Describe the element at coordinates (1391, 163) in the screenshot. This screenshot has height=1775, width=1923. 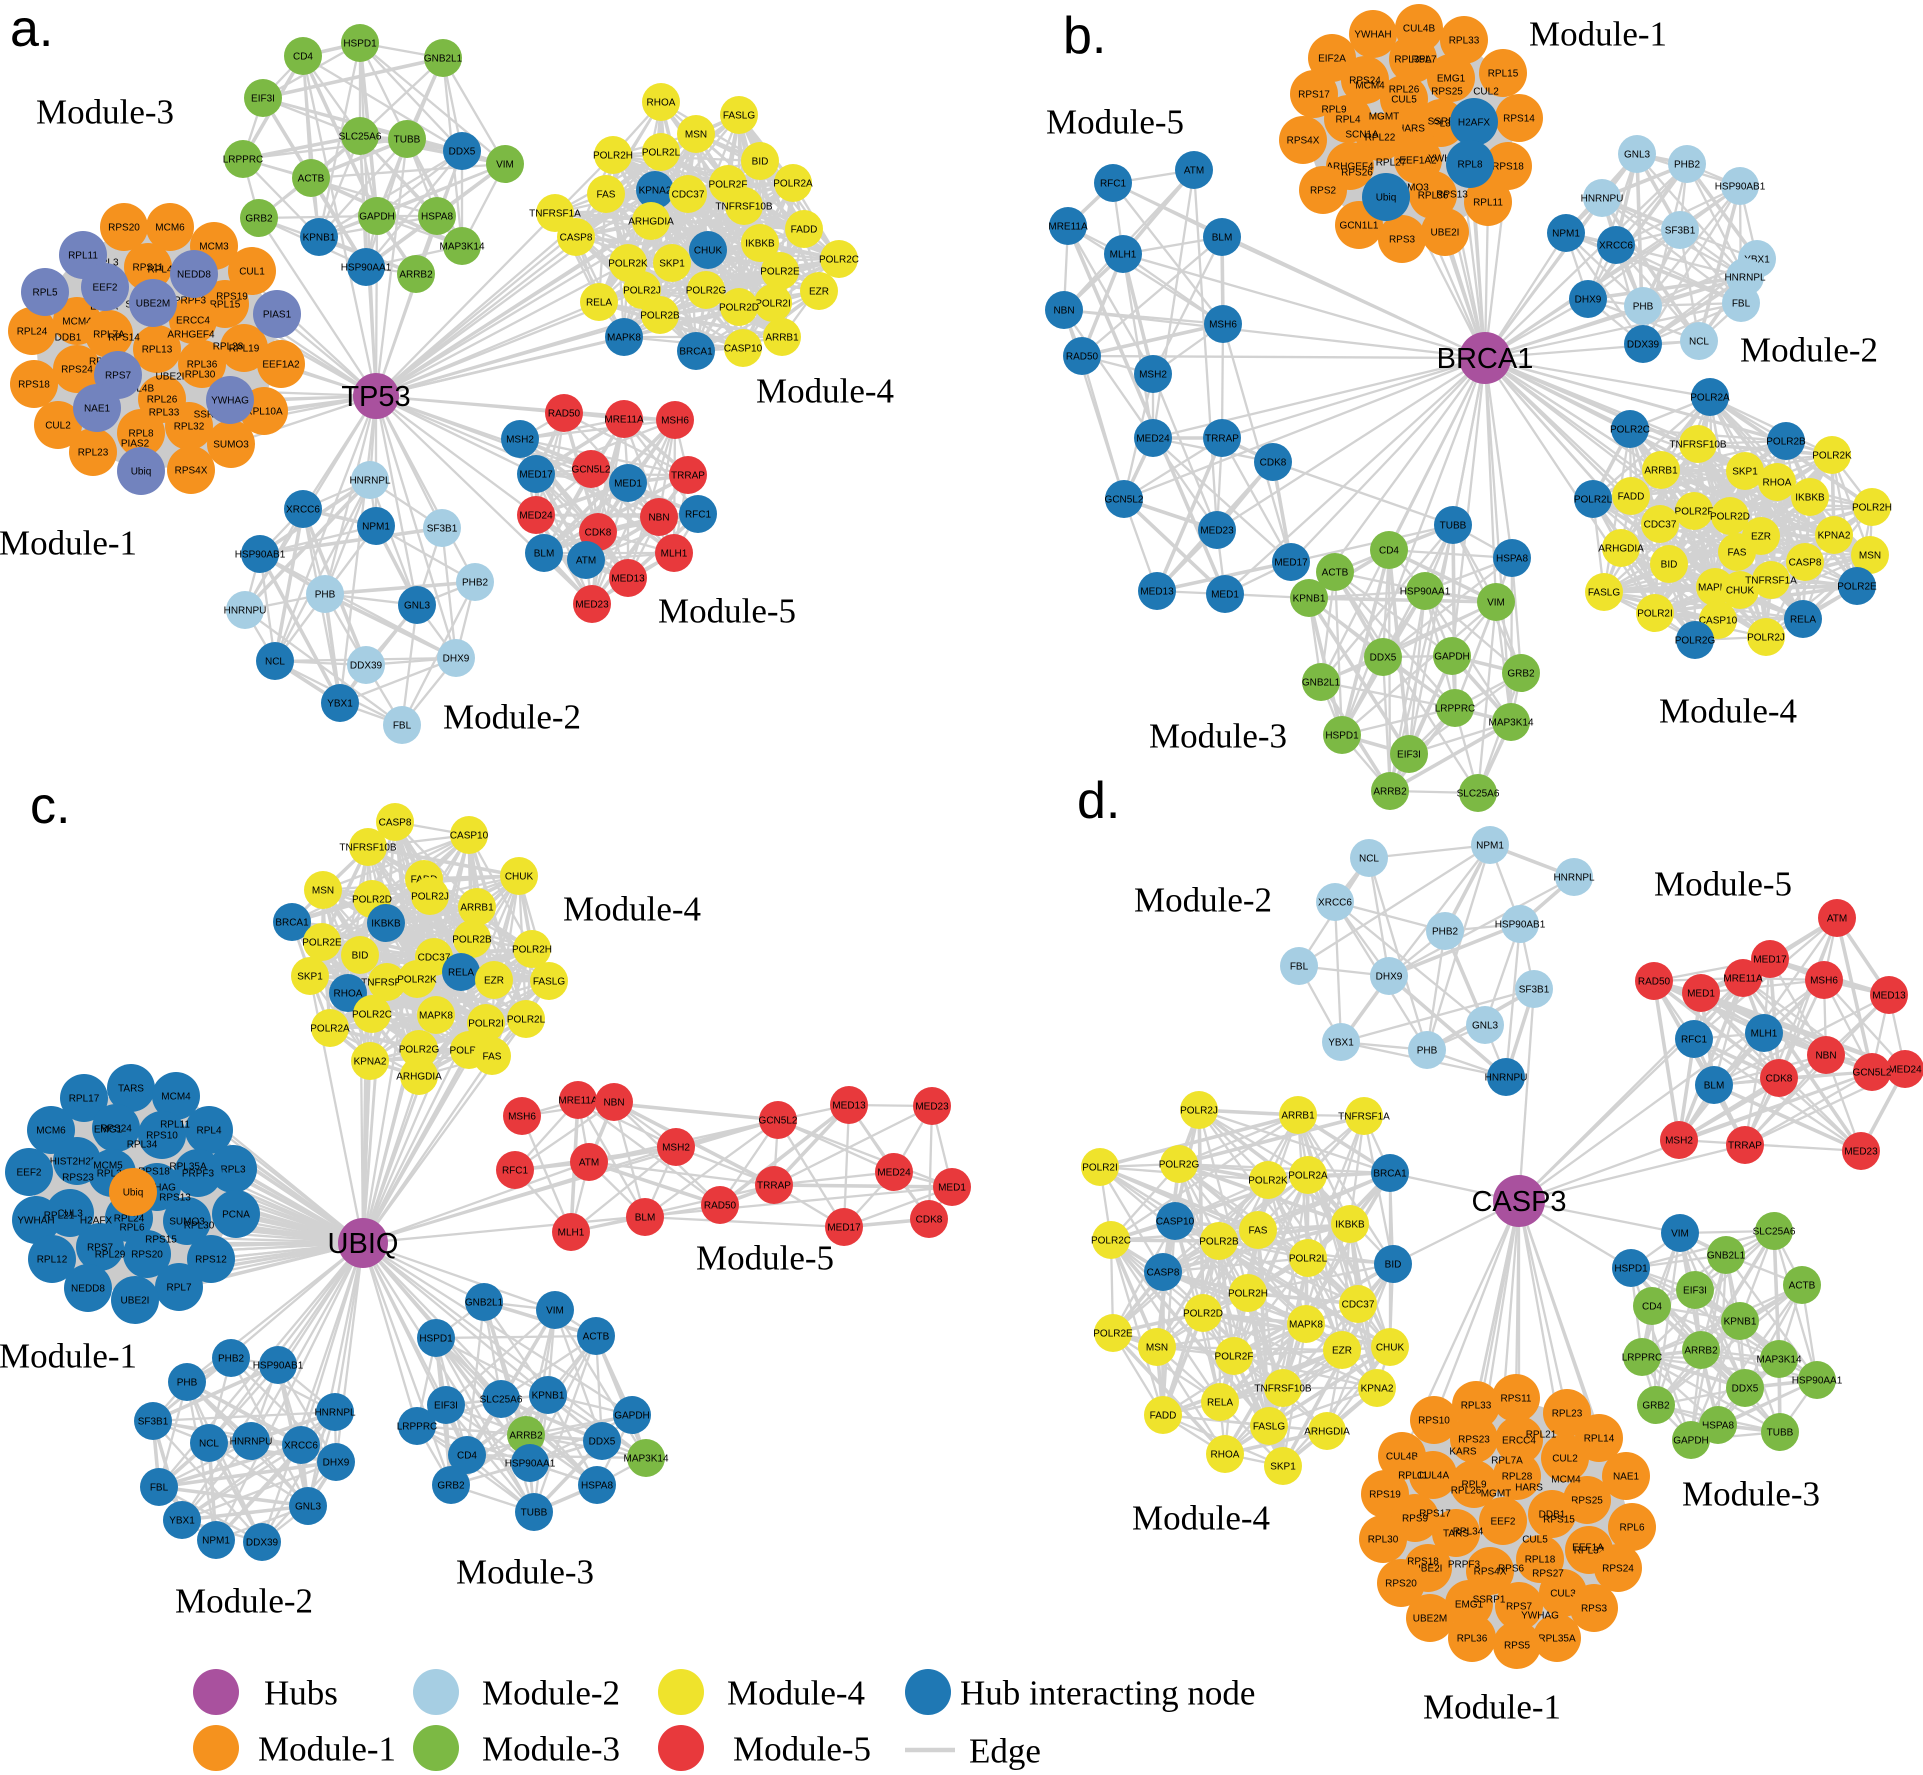
I see `svg-text: RPL27` at that location.